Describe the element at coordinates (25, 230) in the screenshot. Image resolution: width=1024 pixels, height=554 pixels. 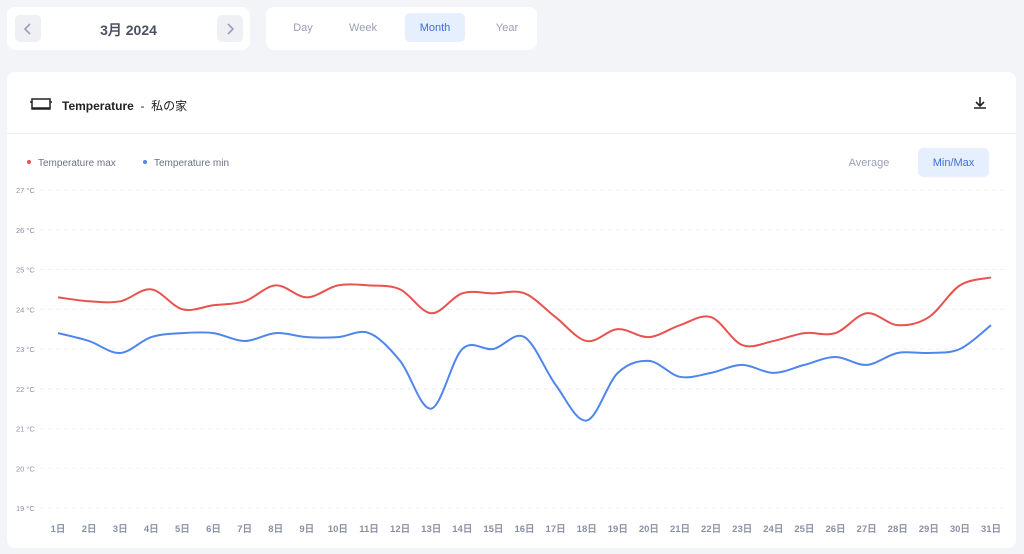
I see `y-tick-label: 26 °C` at that location.